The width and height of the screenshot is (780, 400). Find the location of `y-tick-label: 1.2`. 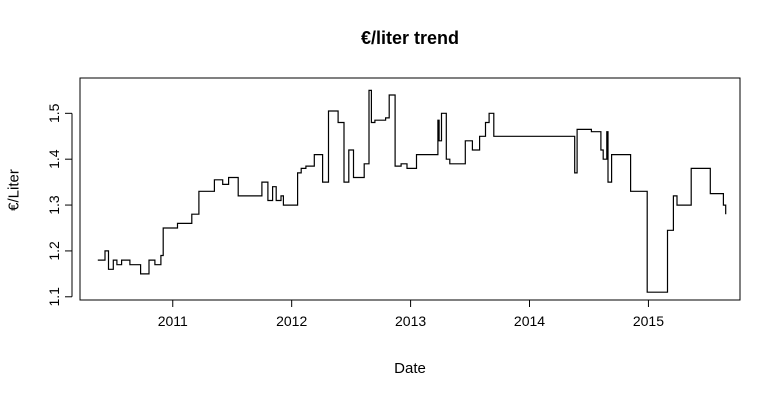

y-tick-label: 1.2 is located at coordinates (54, 251).